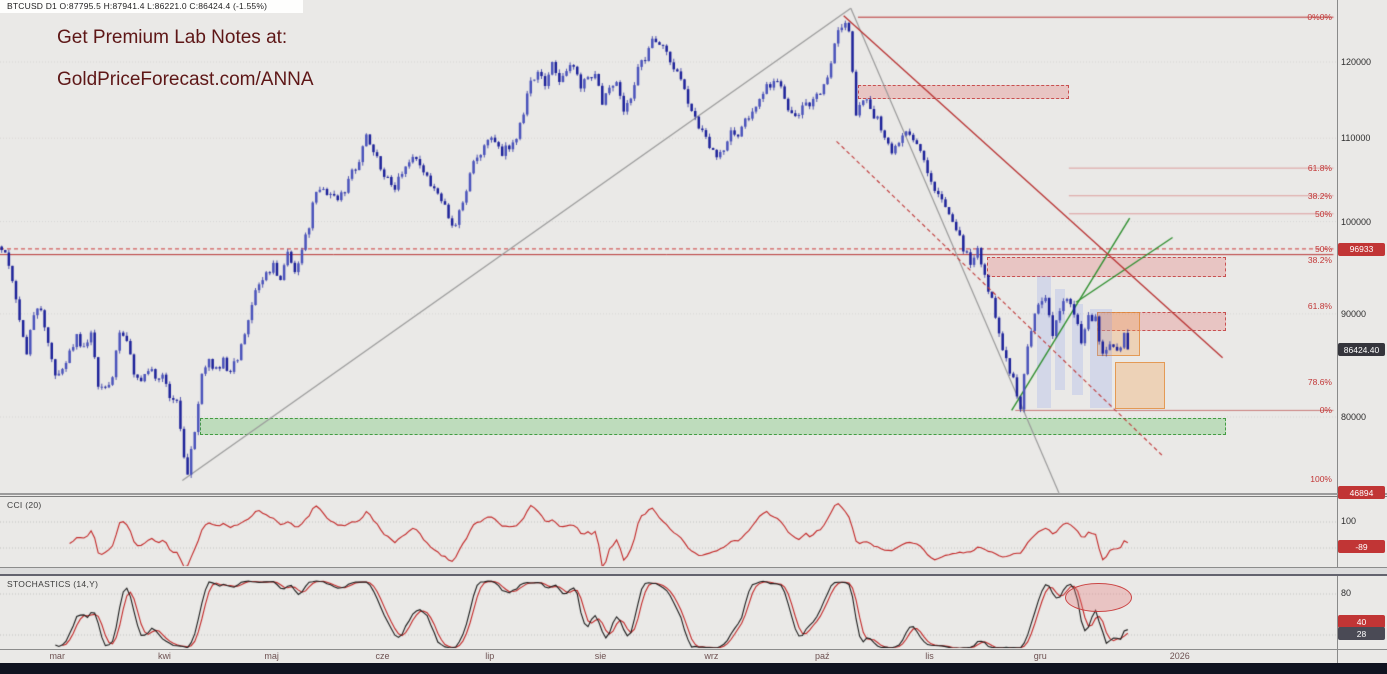 The image size is (1387, 674). What do you see at coordinates (53, 584) in the screenshot?
I see `stoch-panel-label: STOCHASTICS (14,Y)` at bounding box center [53, 584].